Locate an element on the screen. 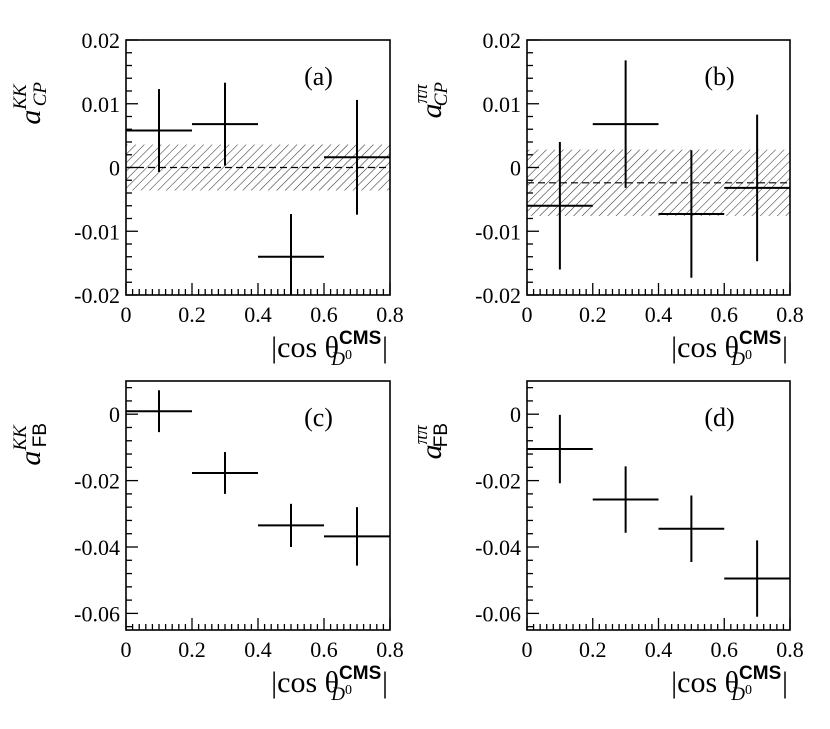  panel-label: (c) is located at coordinates (318, 417).